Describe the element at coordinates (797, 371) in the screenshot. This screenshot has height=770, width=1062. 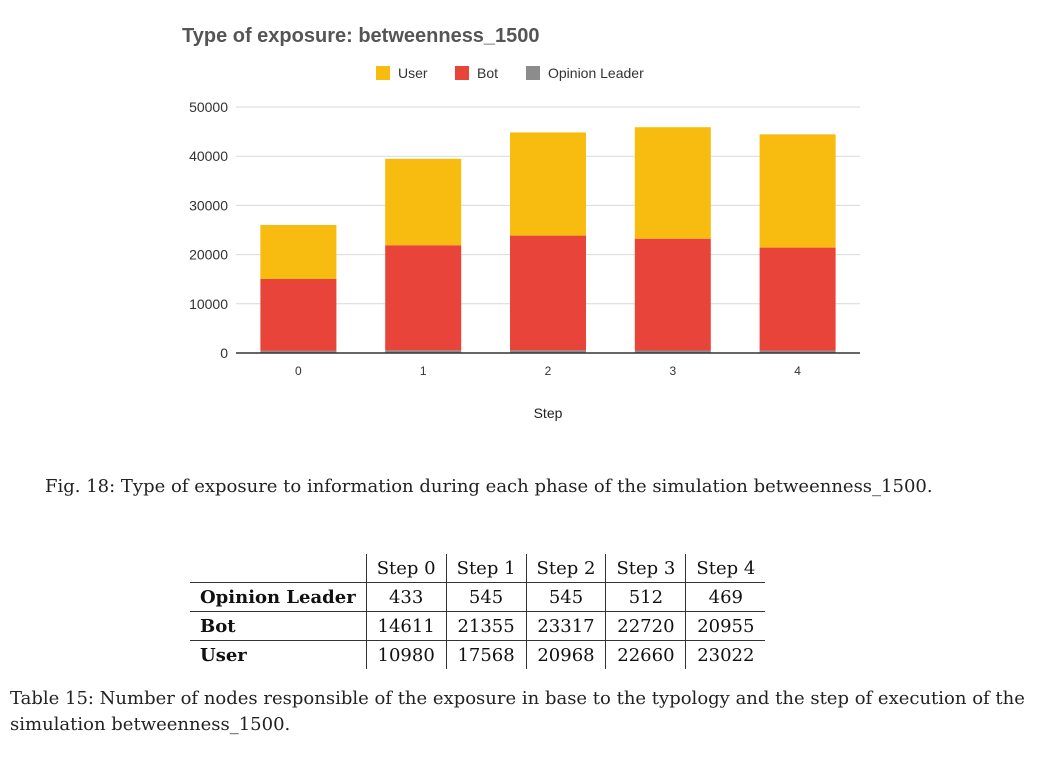
I see `x-tick-label: 4` at that location.